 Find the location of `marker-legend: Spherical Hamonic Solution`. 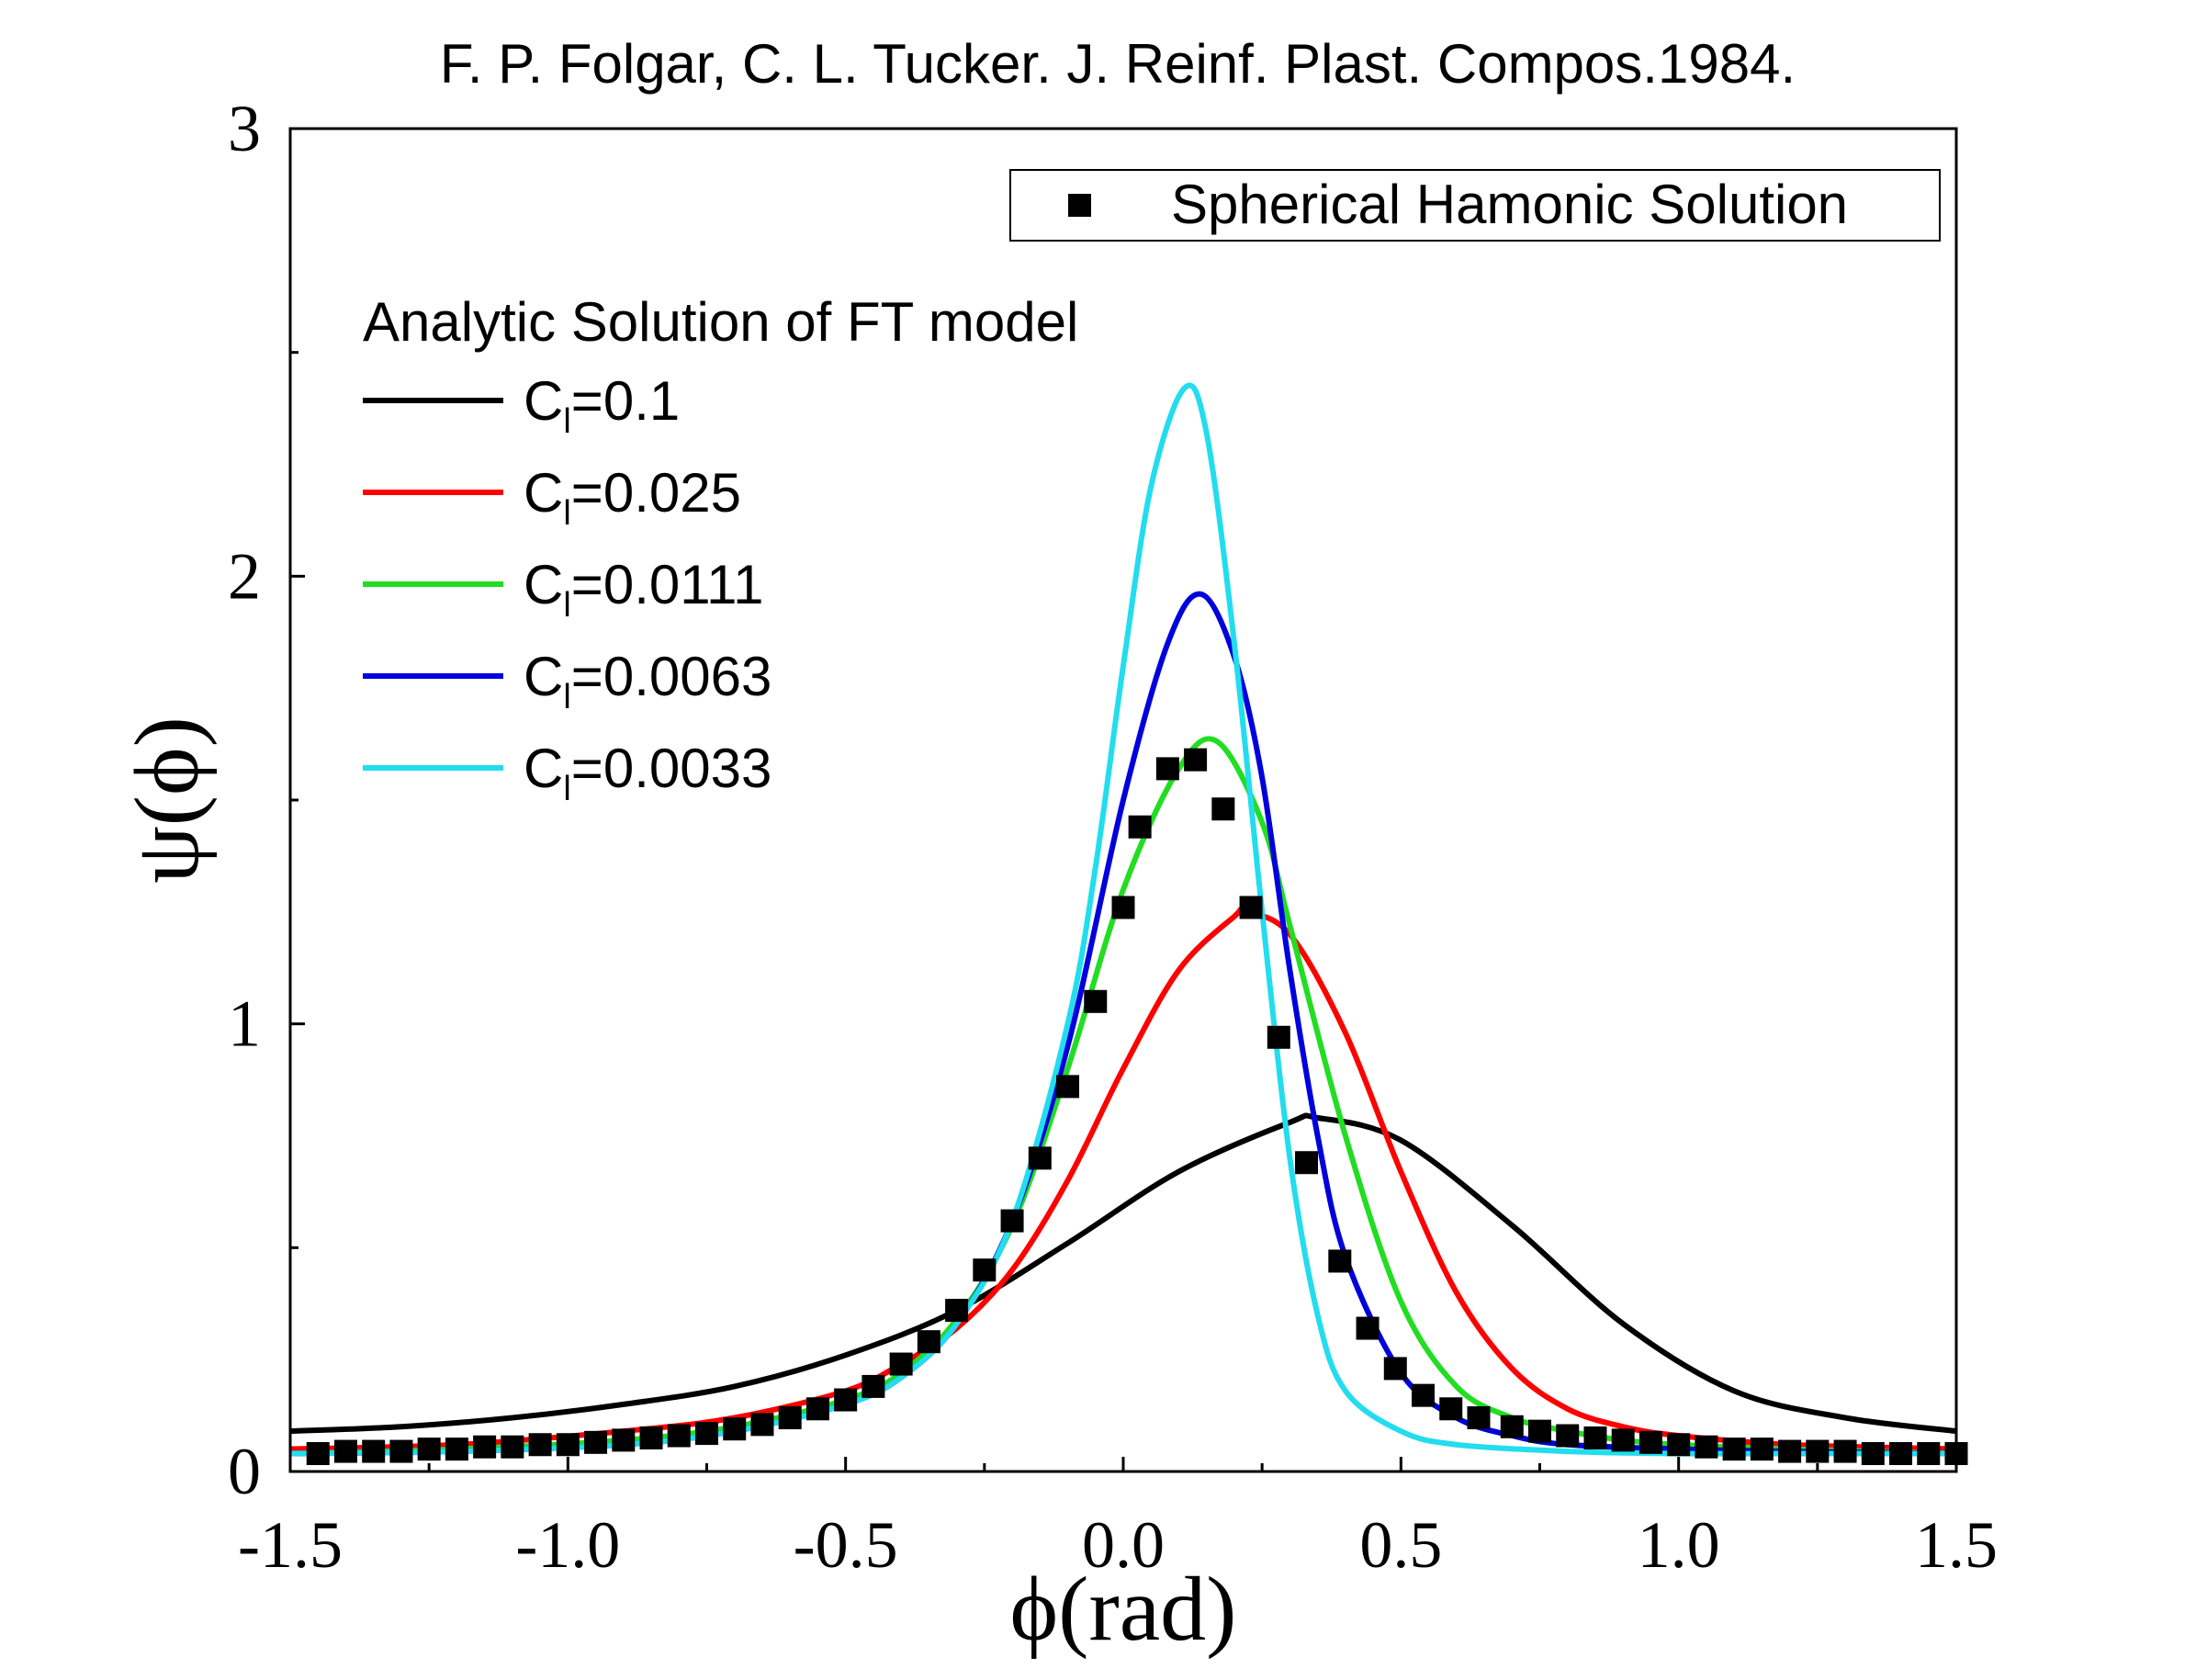

marker-legend: Spherical Hamonic Solution is located at coordinates (1475, 205).